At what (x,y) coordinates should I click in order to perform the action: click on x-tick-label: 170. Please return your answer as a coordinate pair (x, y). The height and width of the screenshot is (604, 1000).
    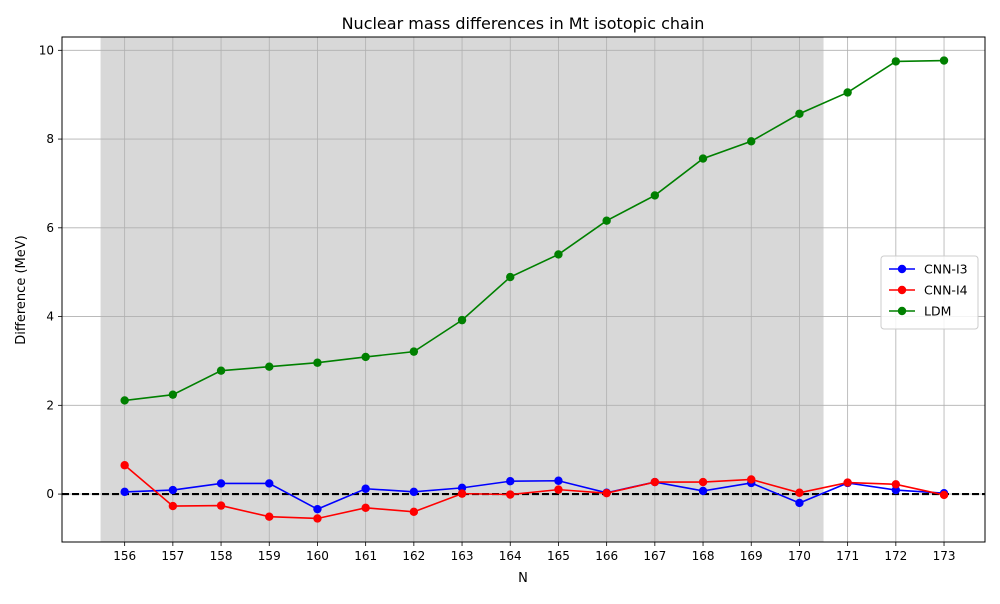
    Looking at the image, I should click on (799, 556).